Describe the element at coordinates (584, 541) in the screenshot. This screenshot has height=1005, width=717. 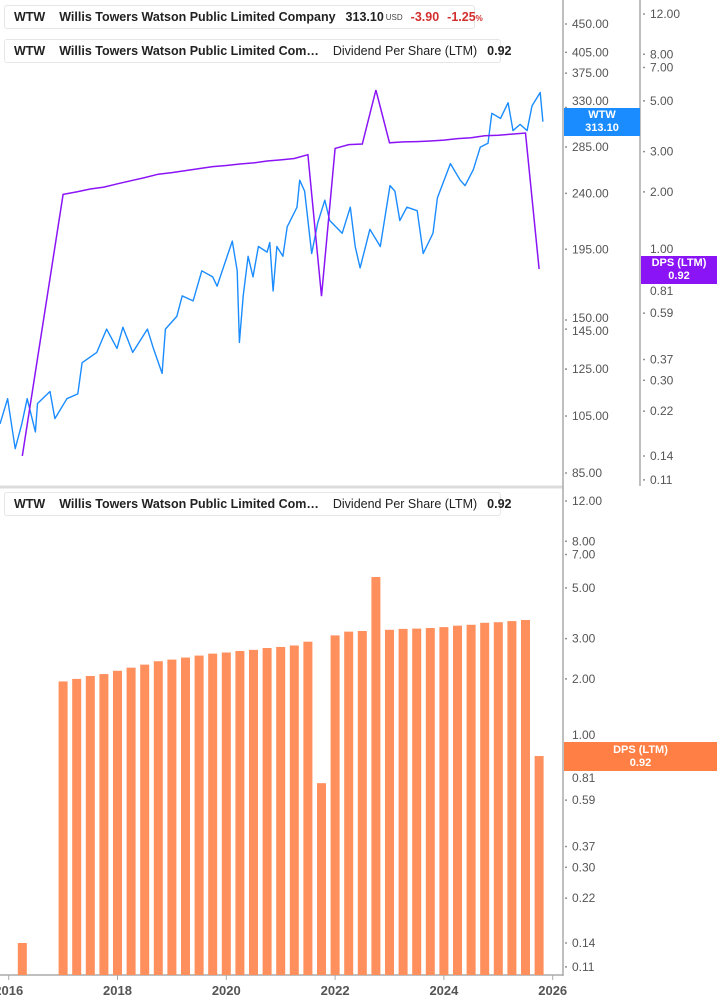
I see `dps-tick-label-bottom: 8.00` at that location.